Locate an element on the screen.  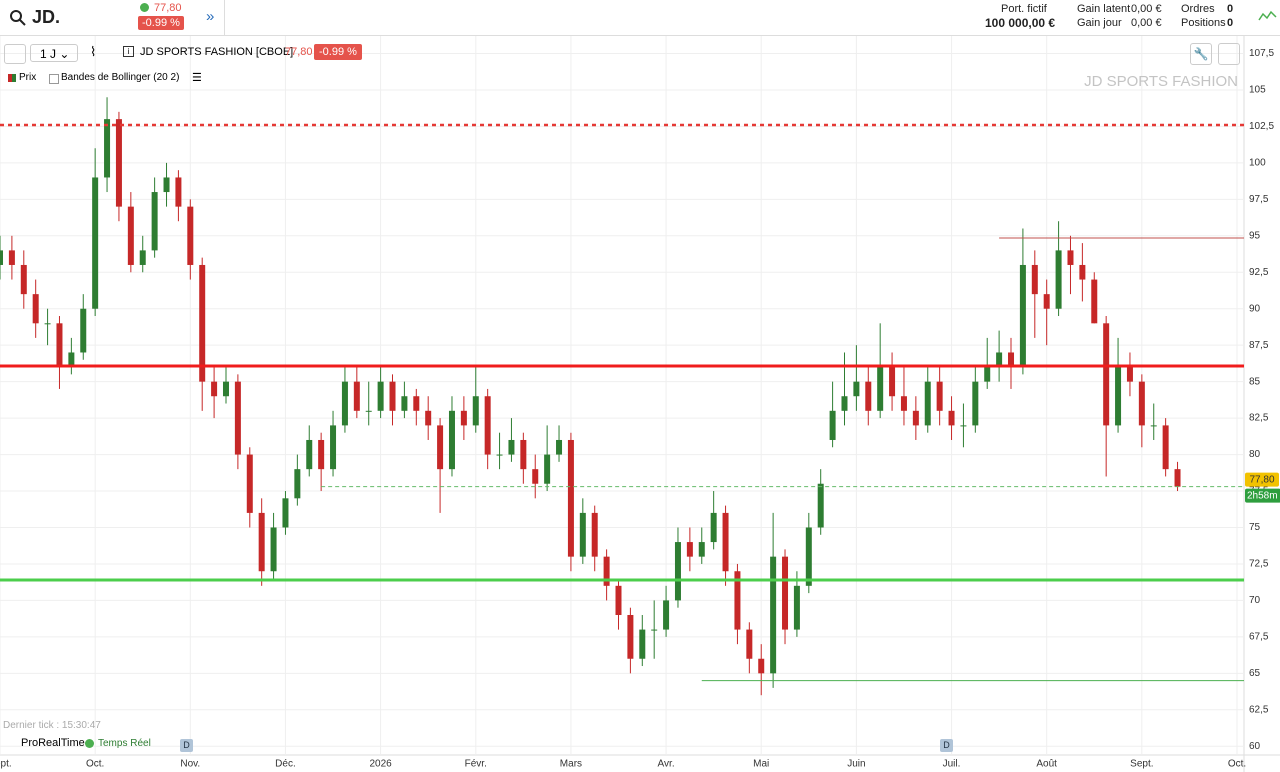
y-tick-label: 65 is located at coordinates (1255, 673).